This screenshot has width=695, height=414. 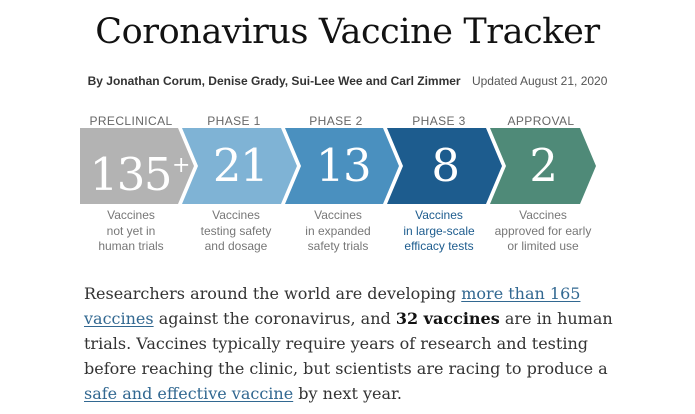 I want to click on count-approval: 2, so click(x=543, y=165).